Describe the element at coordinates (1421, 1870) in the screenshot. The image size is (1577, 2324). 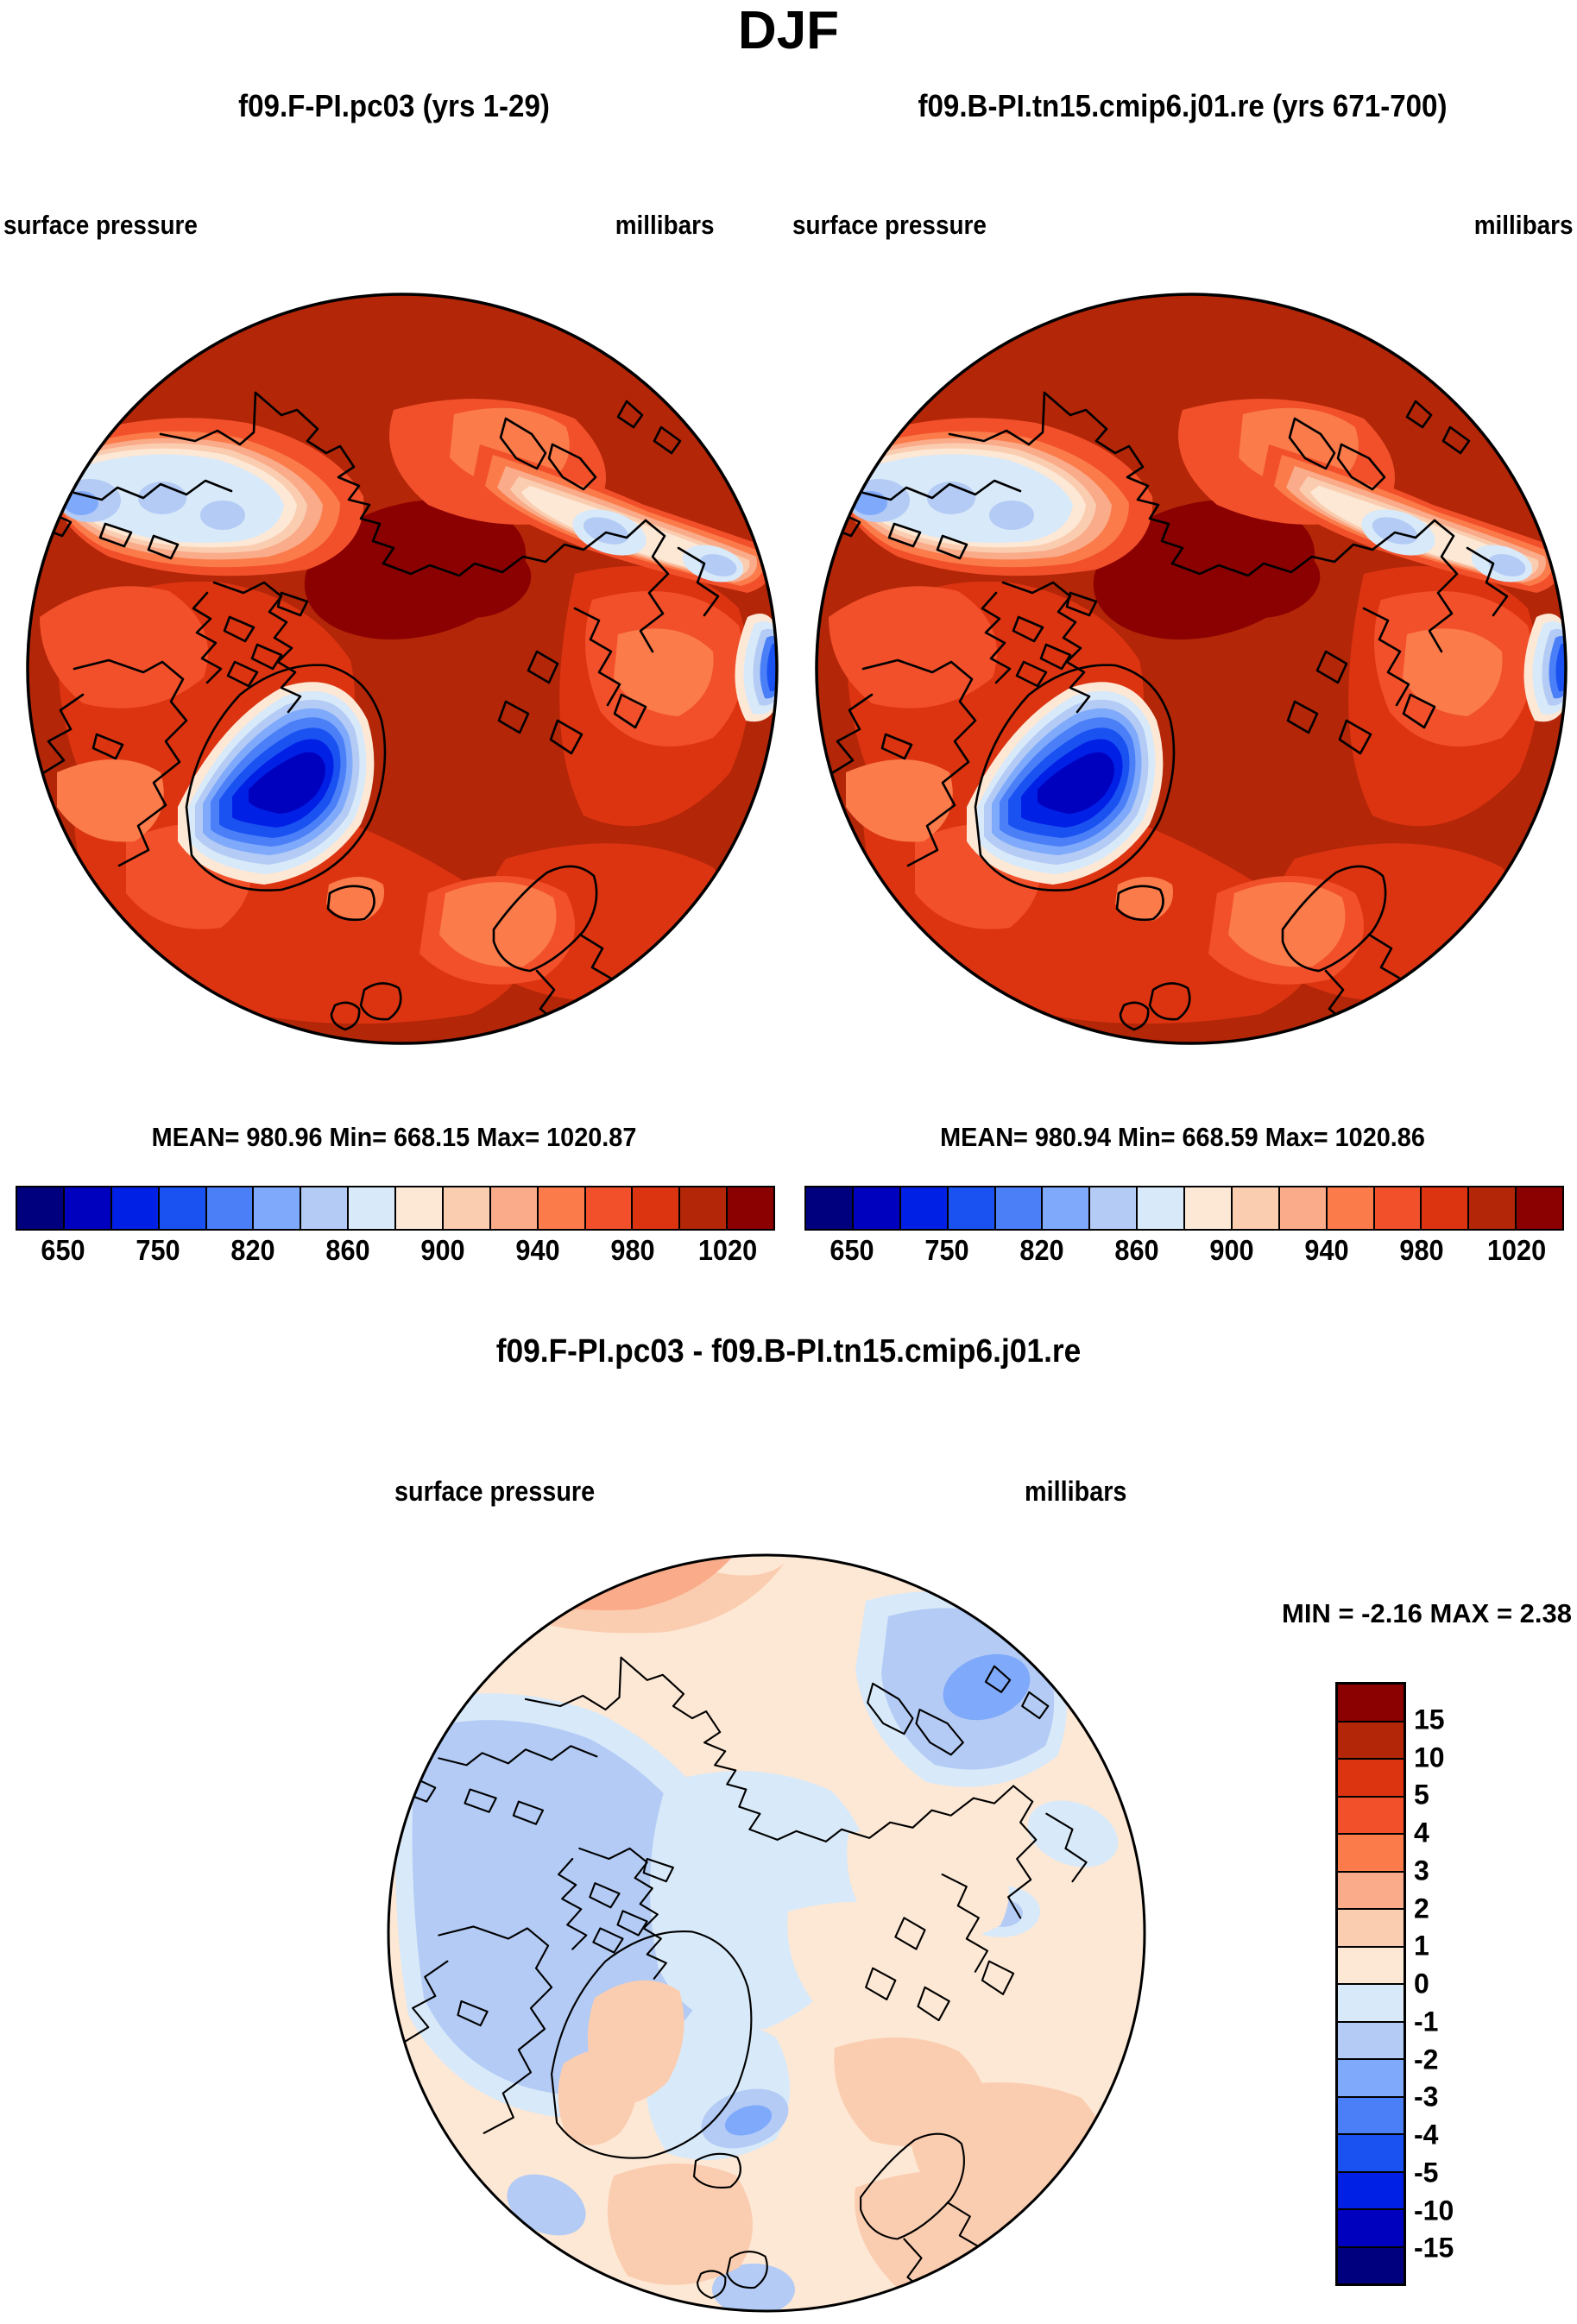
I see `colorbar-tick-label: 3` at that location.